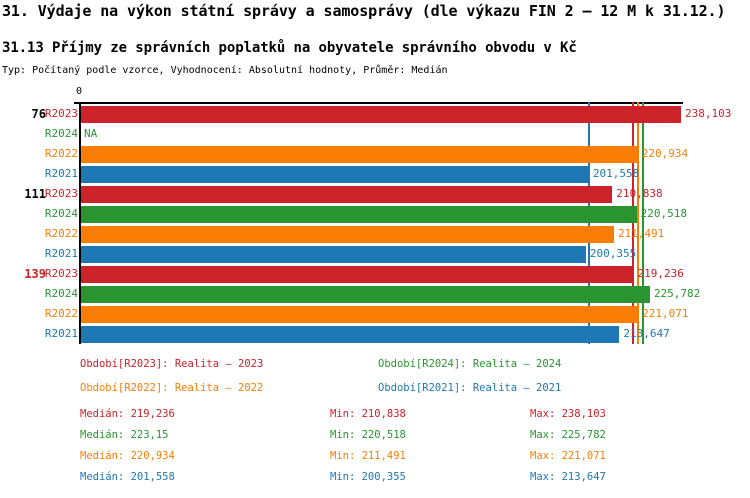 This screenshot has height=498, width=750. What do you see at coordinates (664, 213) in the screenshot?
I see `bar-value-label: 220,518` at bounding box center [664, 213].